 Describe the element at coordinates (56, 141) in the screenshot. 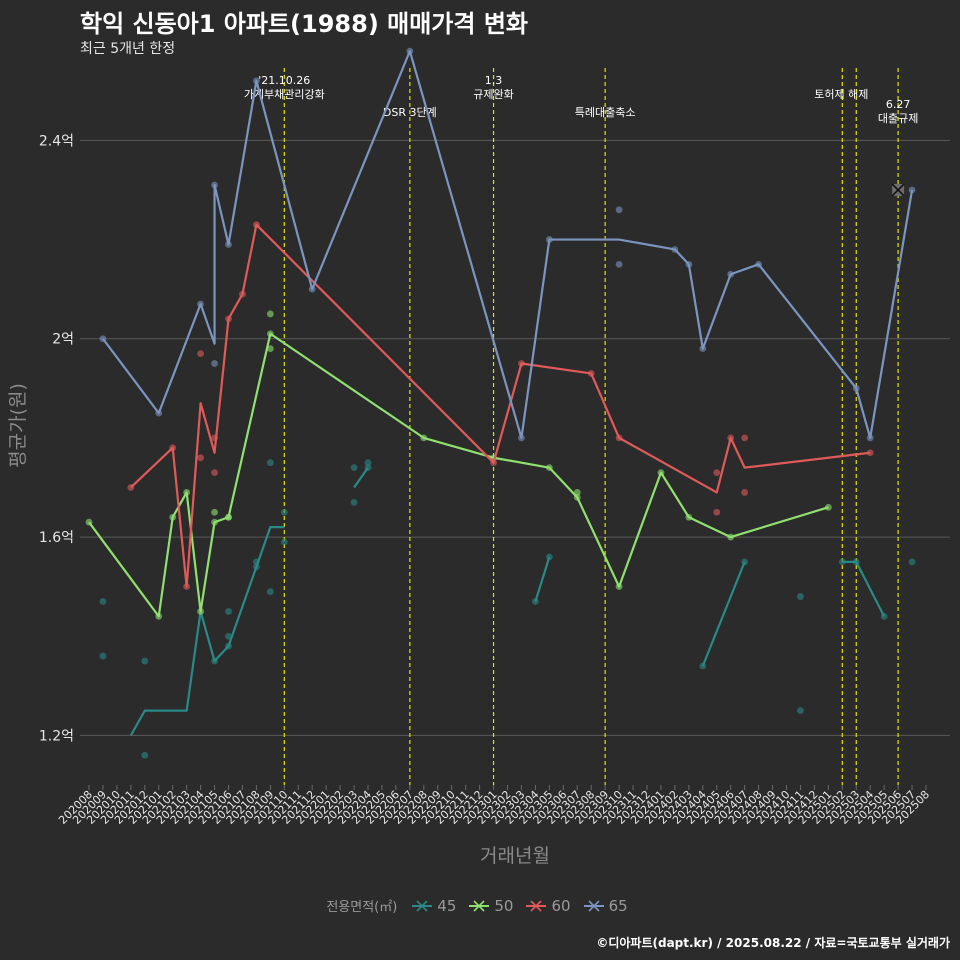

I see `y-tick-label: 2.4억` at that location.